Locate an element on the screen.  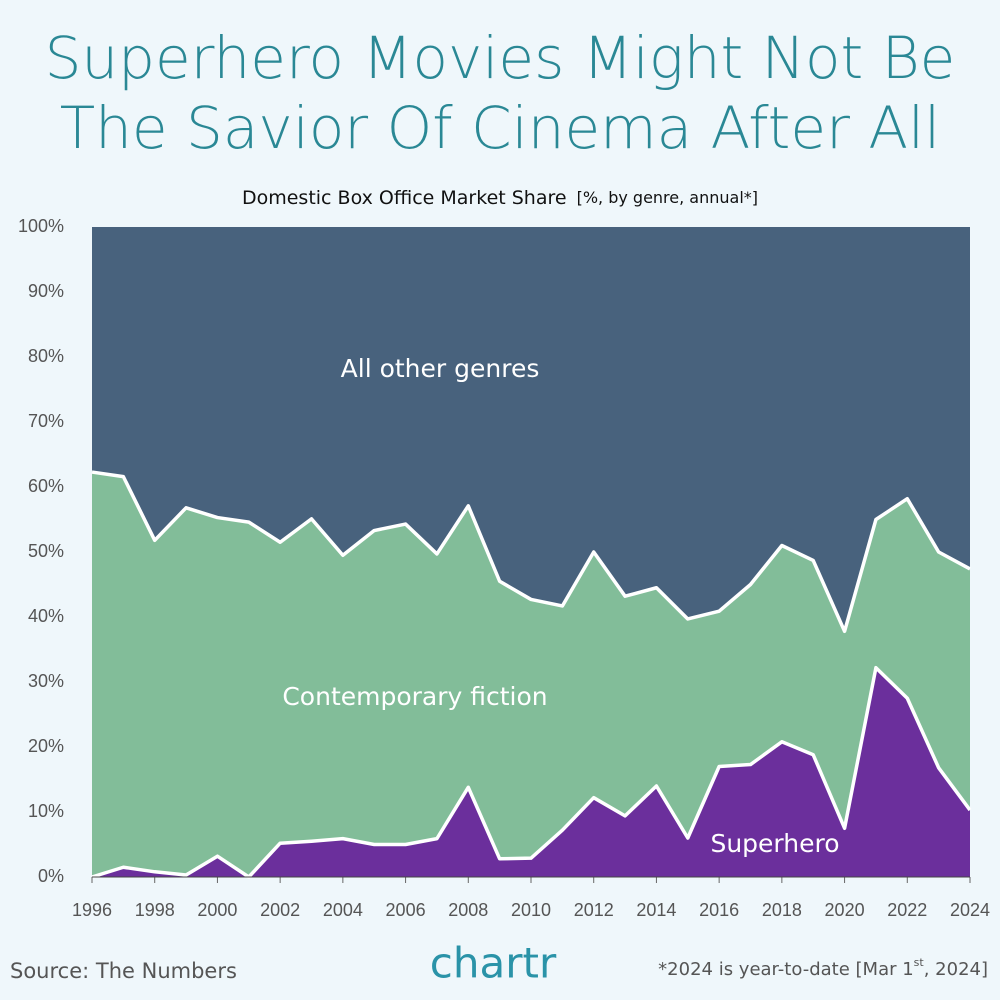
footnote-text: , 2024] is located at coordinates (956, 969).